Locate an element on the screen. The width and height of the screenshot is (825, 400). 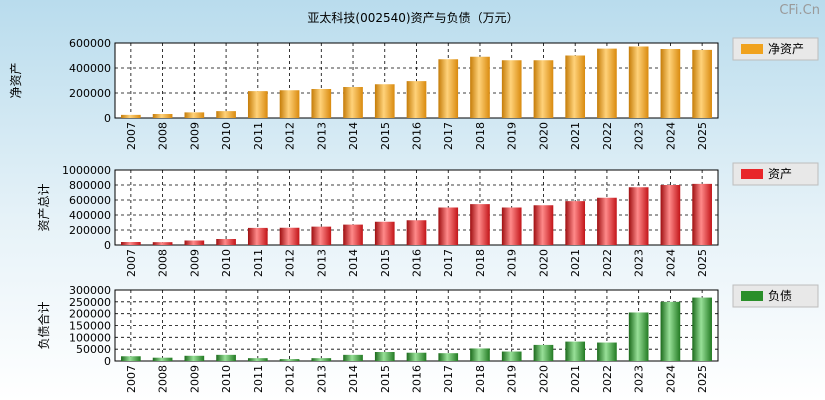
y-tick-label: 600000 is located at coordinates (90, 200).